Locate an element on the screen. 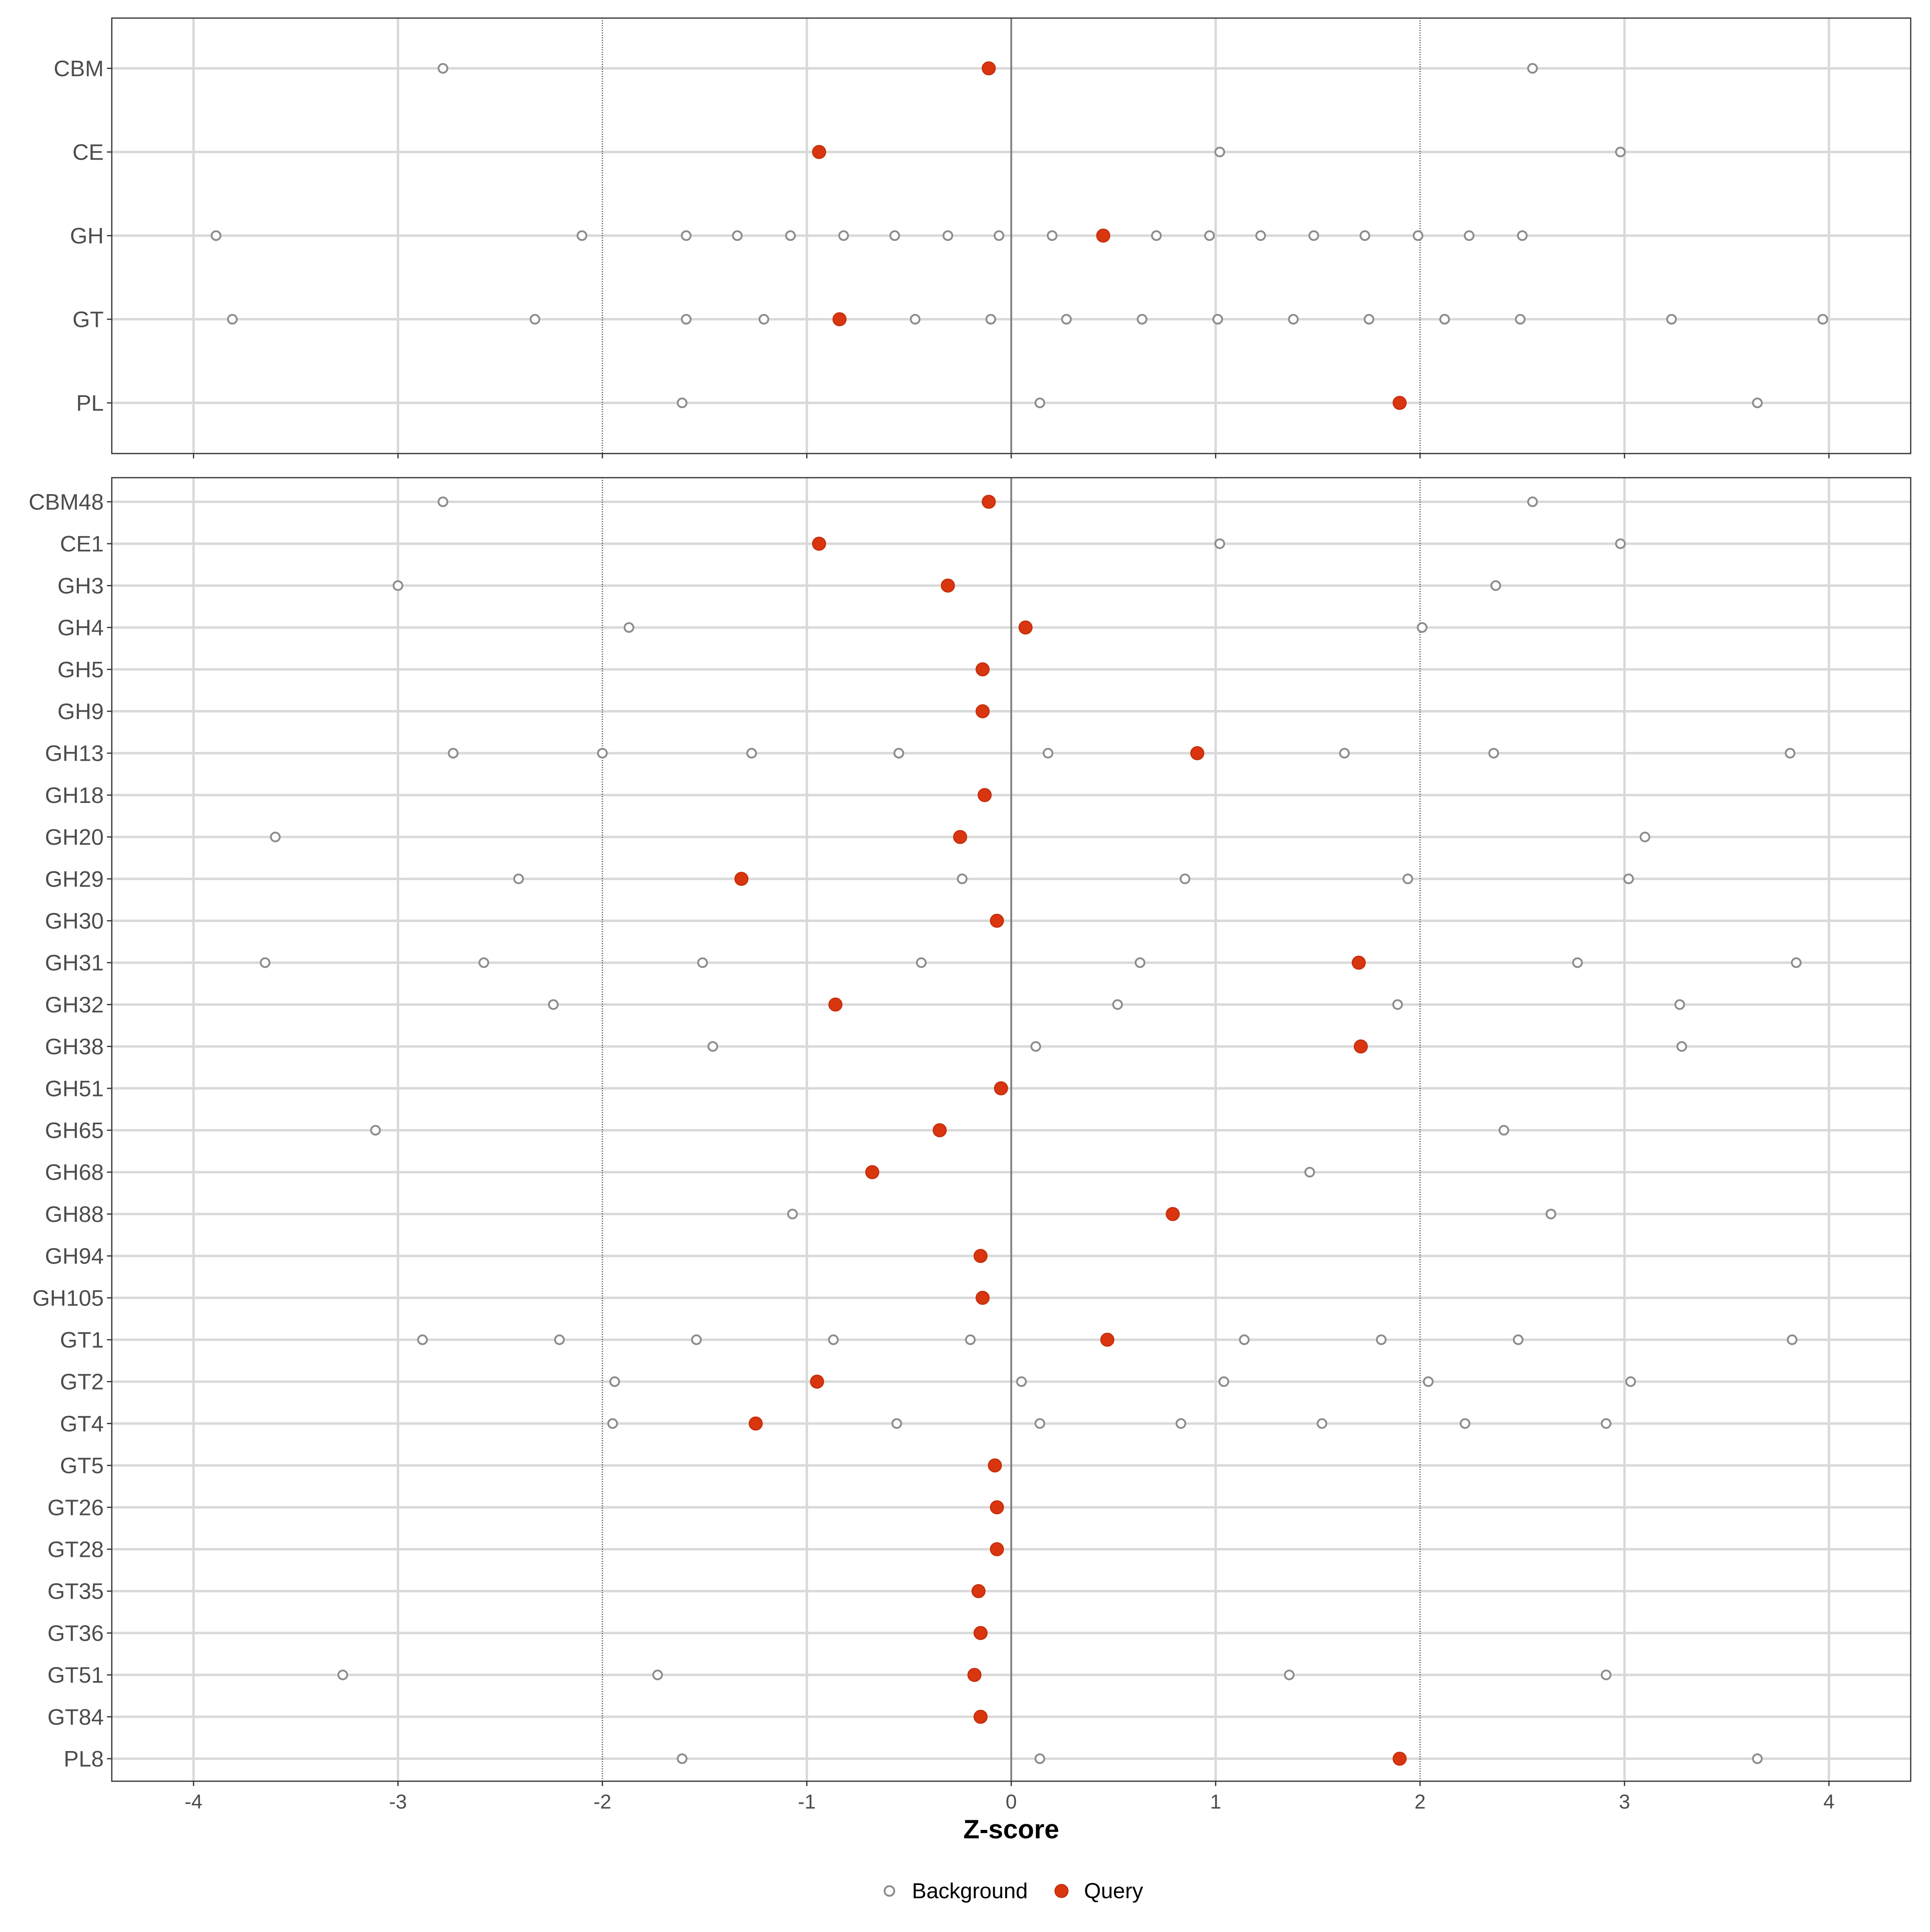  x-axis-title: Z-score is located at coordinates (1011, 1829).